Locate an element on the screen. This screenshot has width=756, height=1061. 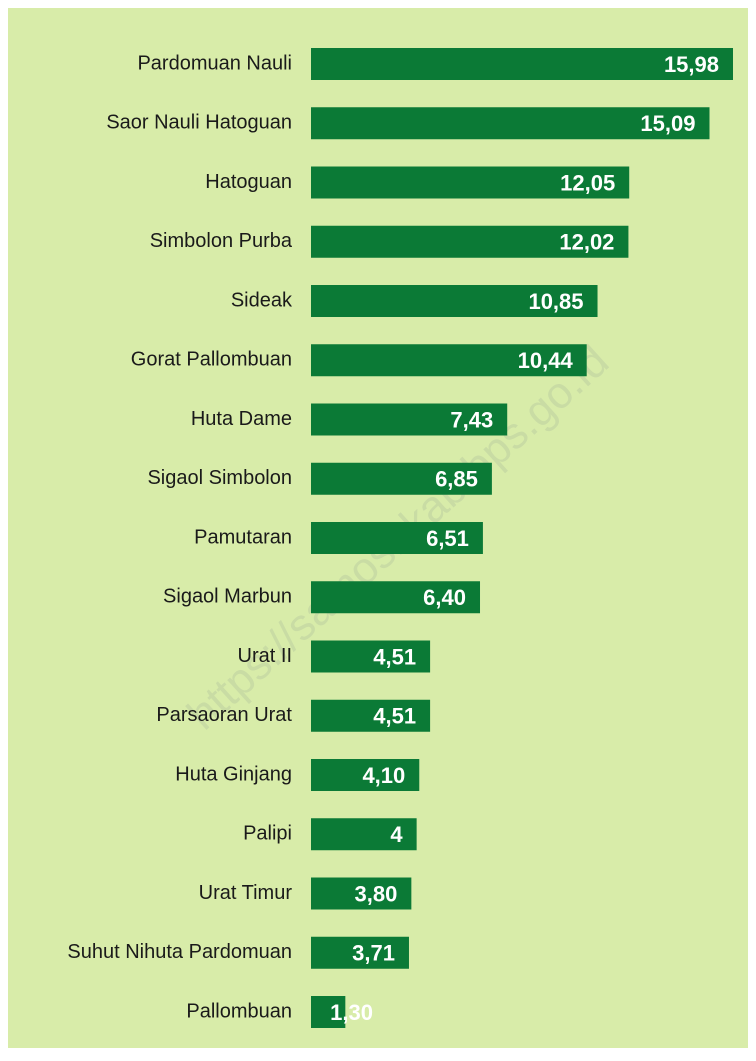
category-label: Hatoguan is located at coordinates (248, 182).